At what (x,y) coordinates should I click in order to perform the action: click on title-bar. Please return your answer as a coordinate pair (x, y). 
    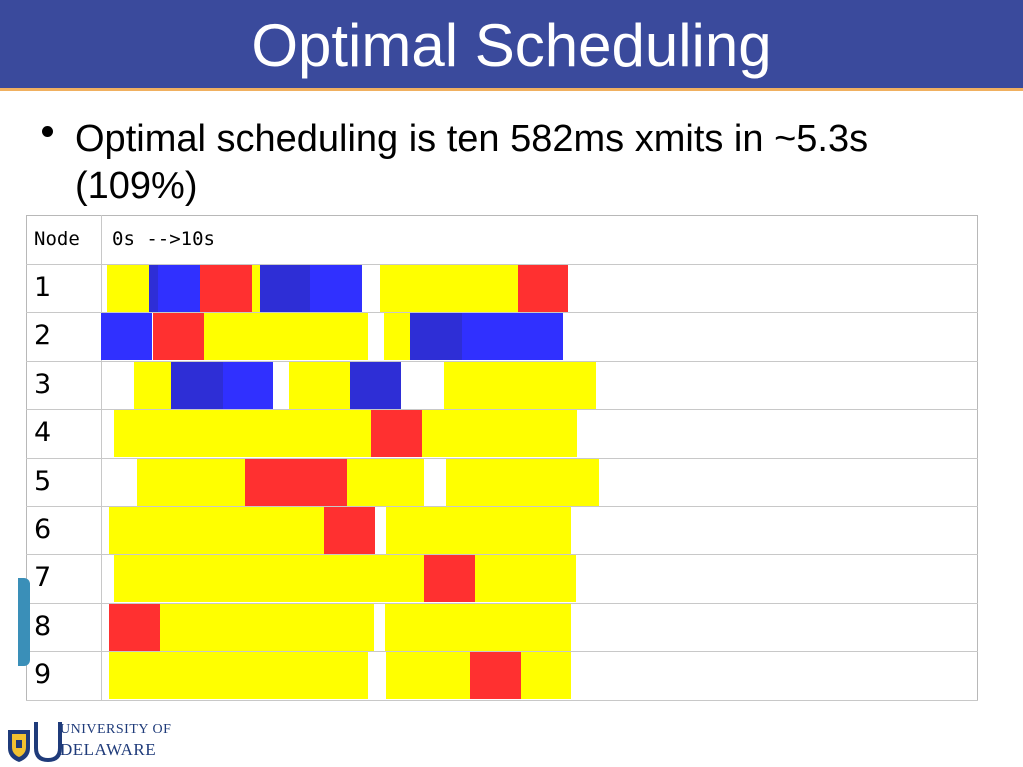
    Looking at the image, I should click on (511, 44).